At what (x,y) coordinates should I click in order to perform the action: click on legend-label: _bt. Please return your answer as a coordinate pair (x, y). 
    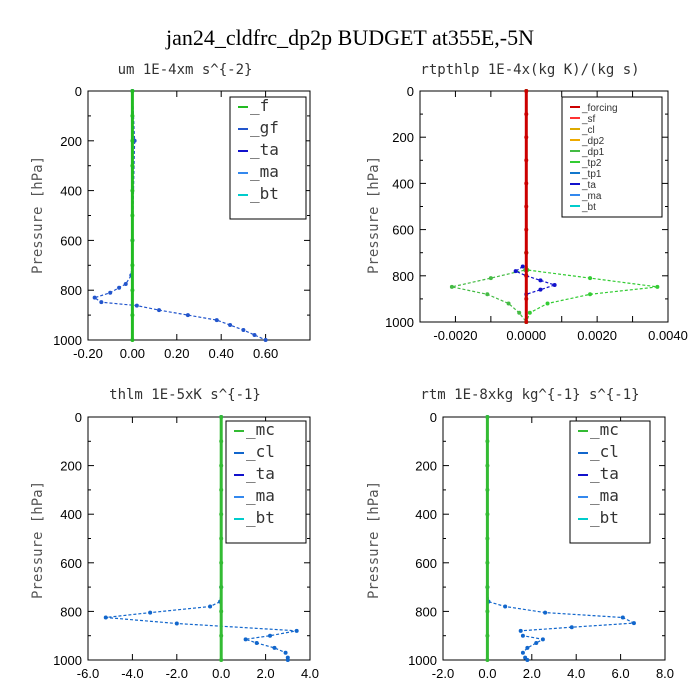
    Looking at the image, I should click on (588, 207).